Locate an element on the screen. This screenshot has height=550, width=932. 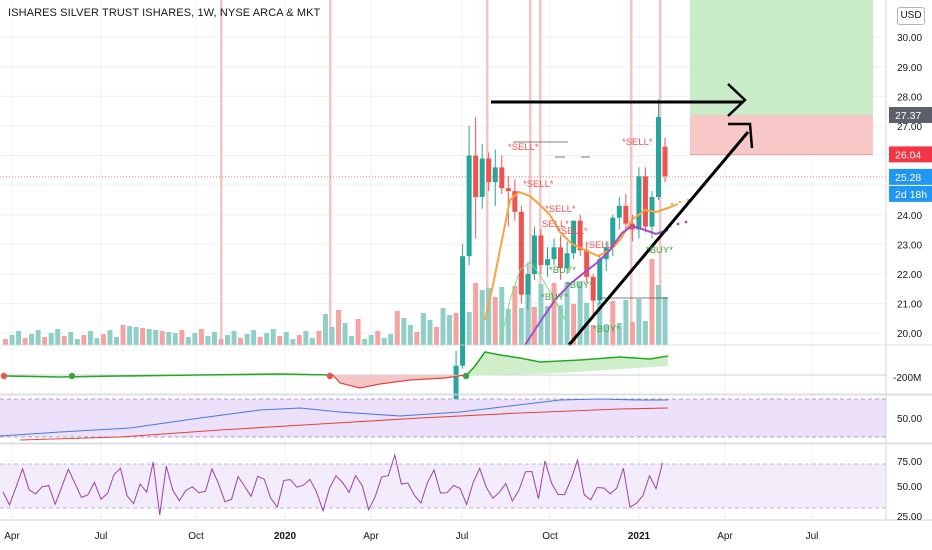
pane3-tick-label: 50.00 is located at coordinates (909, 419).